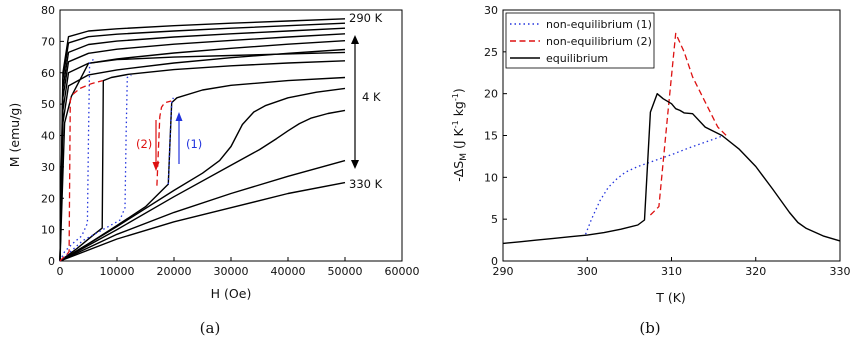 The image size is (855, 346). I want to click on y-tick-label: 5, so click(494, 219).